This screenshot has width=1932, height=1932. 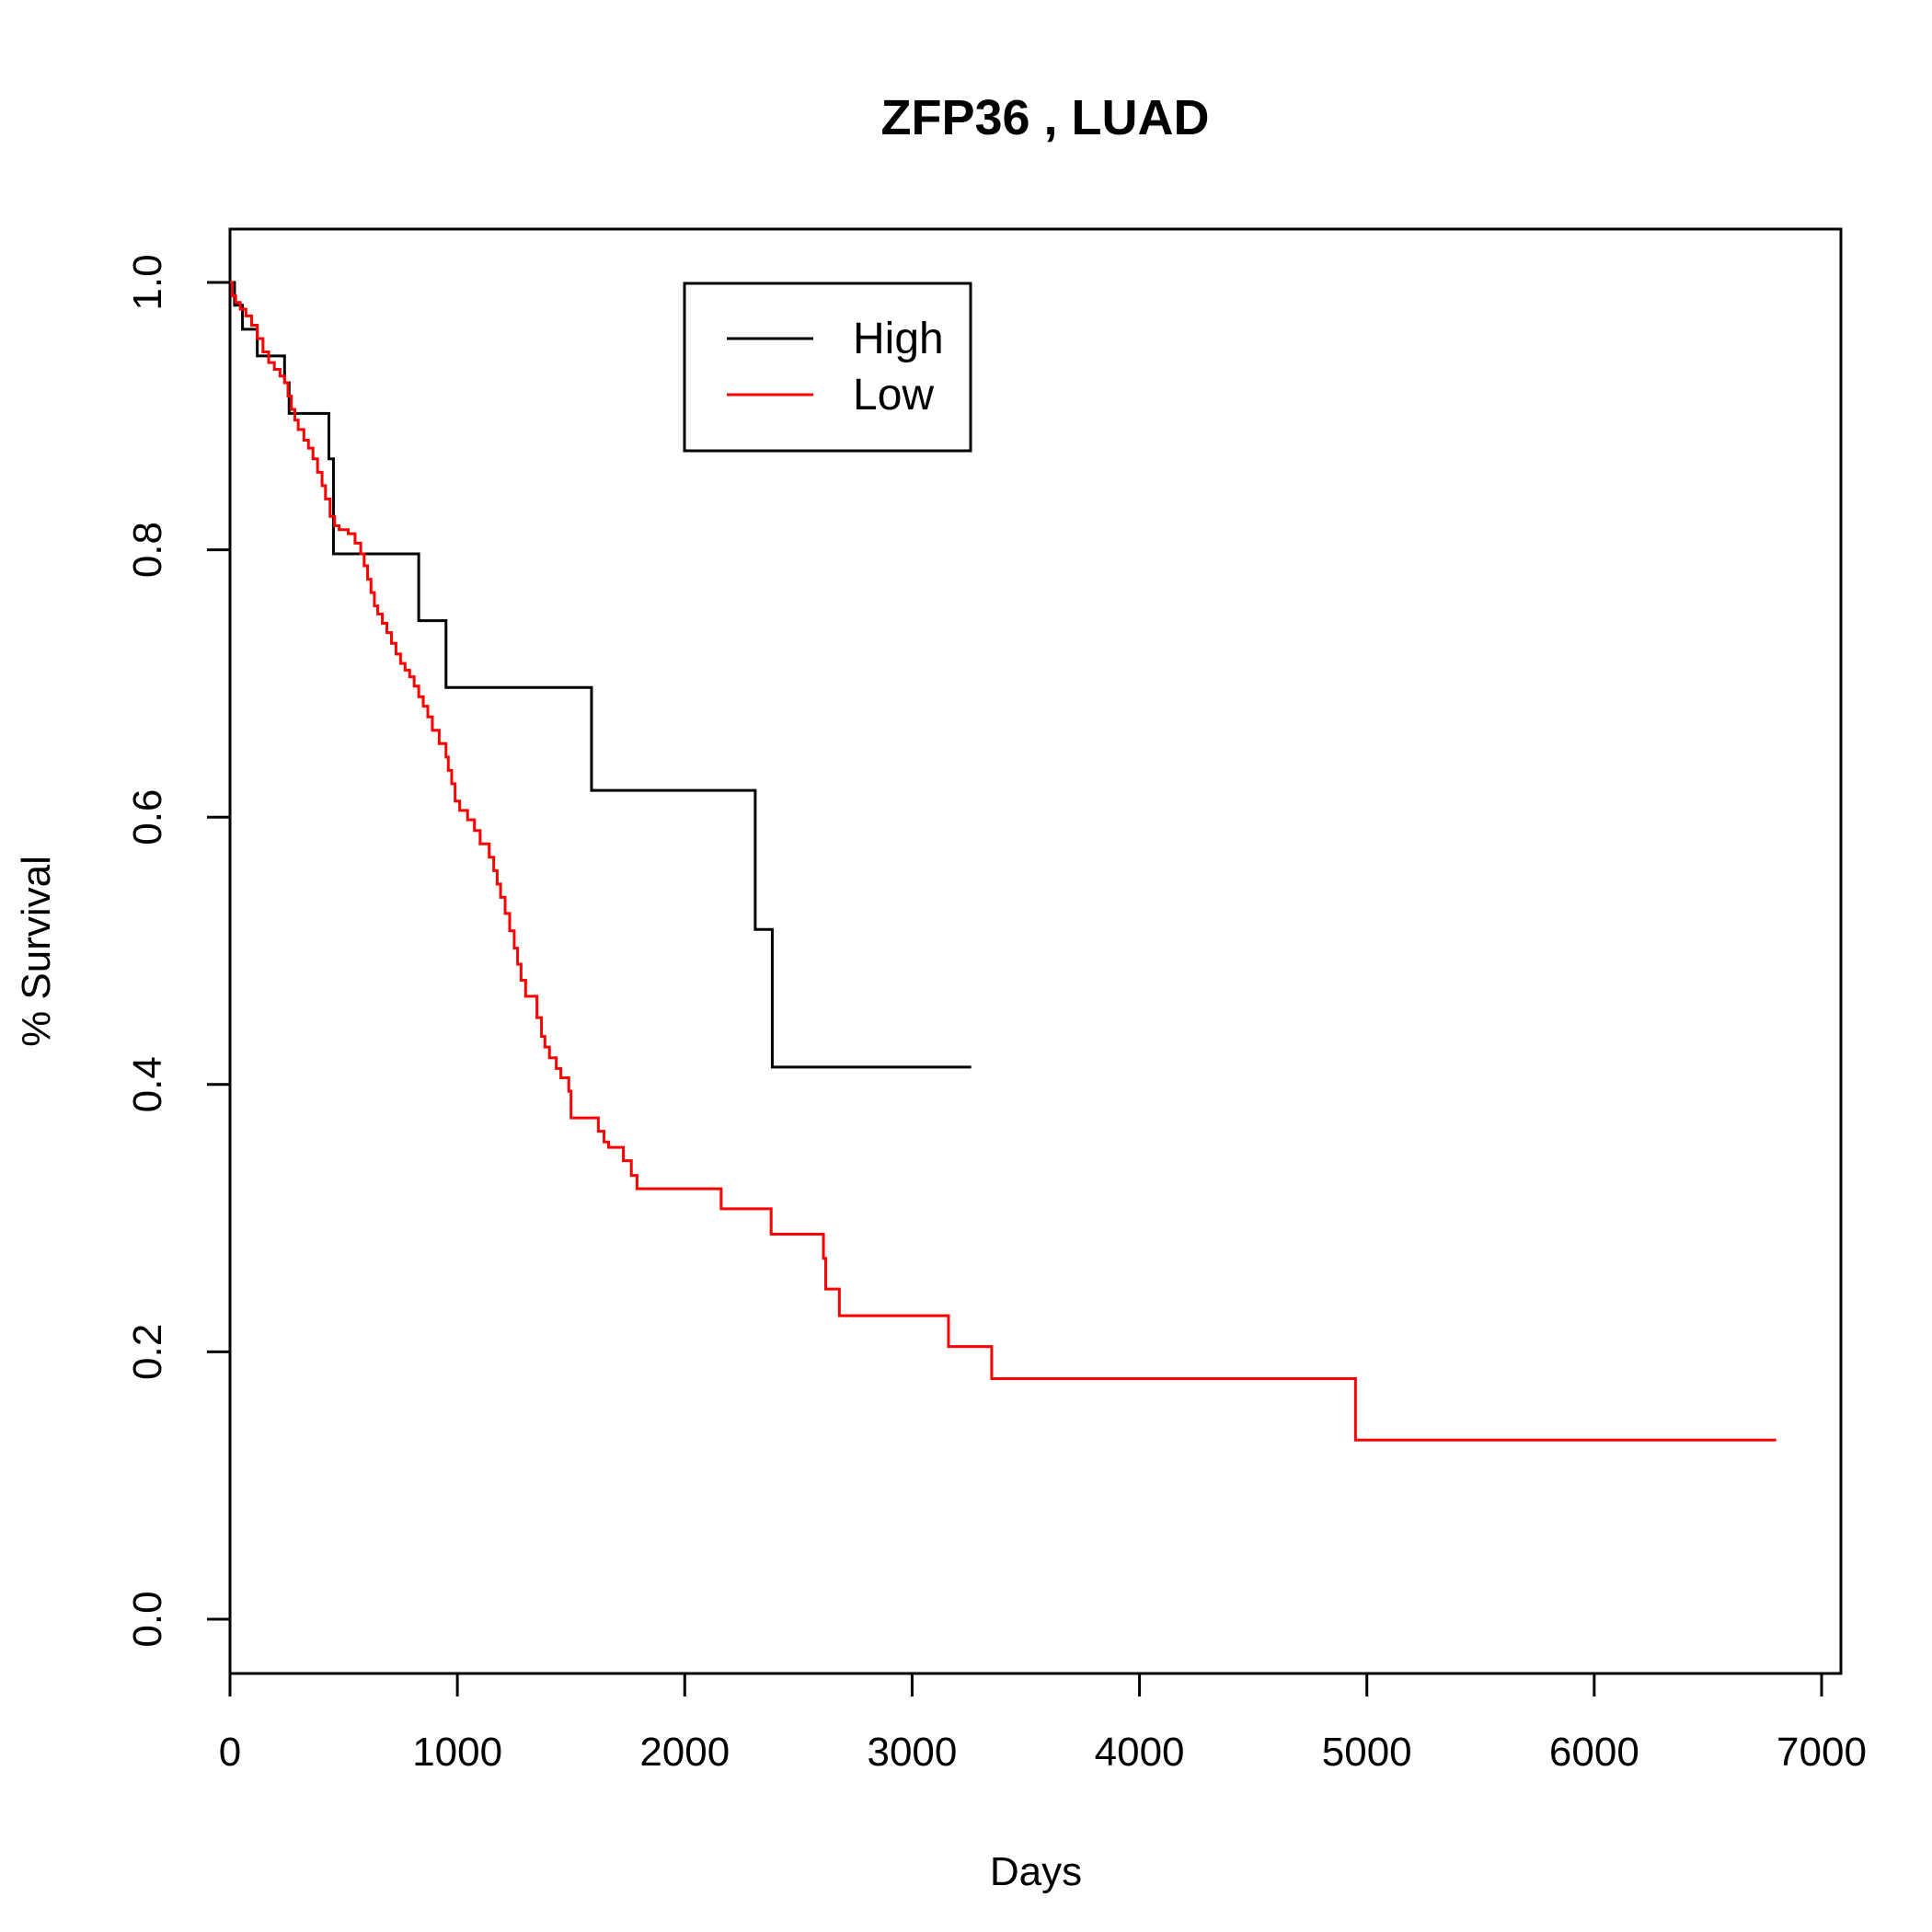 What do you see at coordinates (457, 1752) in the screenshot?
I see `x-tick-label: 1000` at bounding box center [457, 1752].